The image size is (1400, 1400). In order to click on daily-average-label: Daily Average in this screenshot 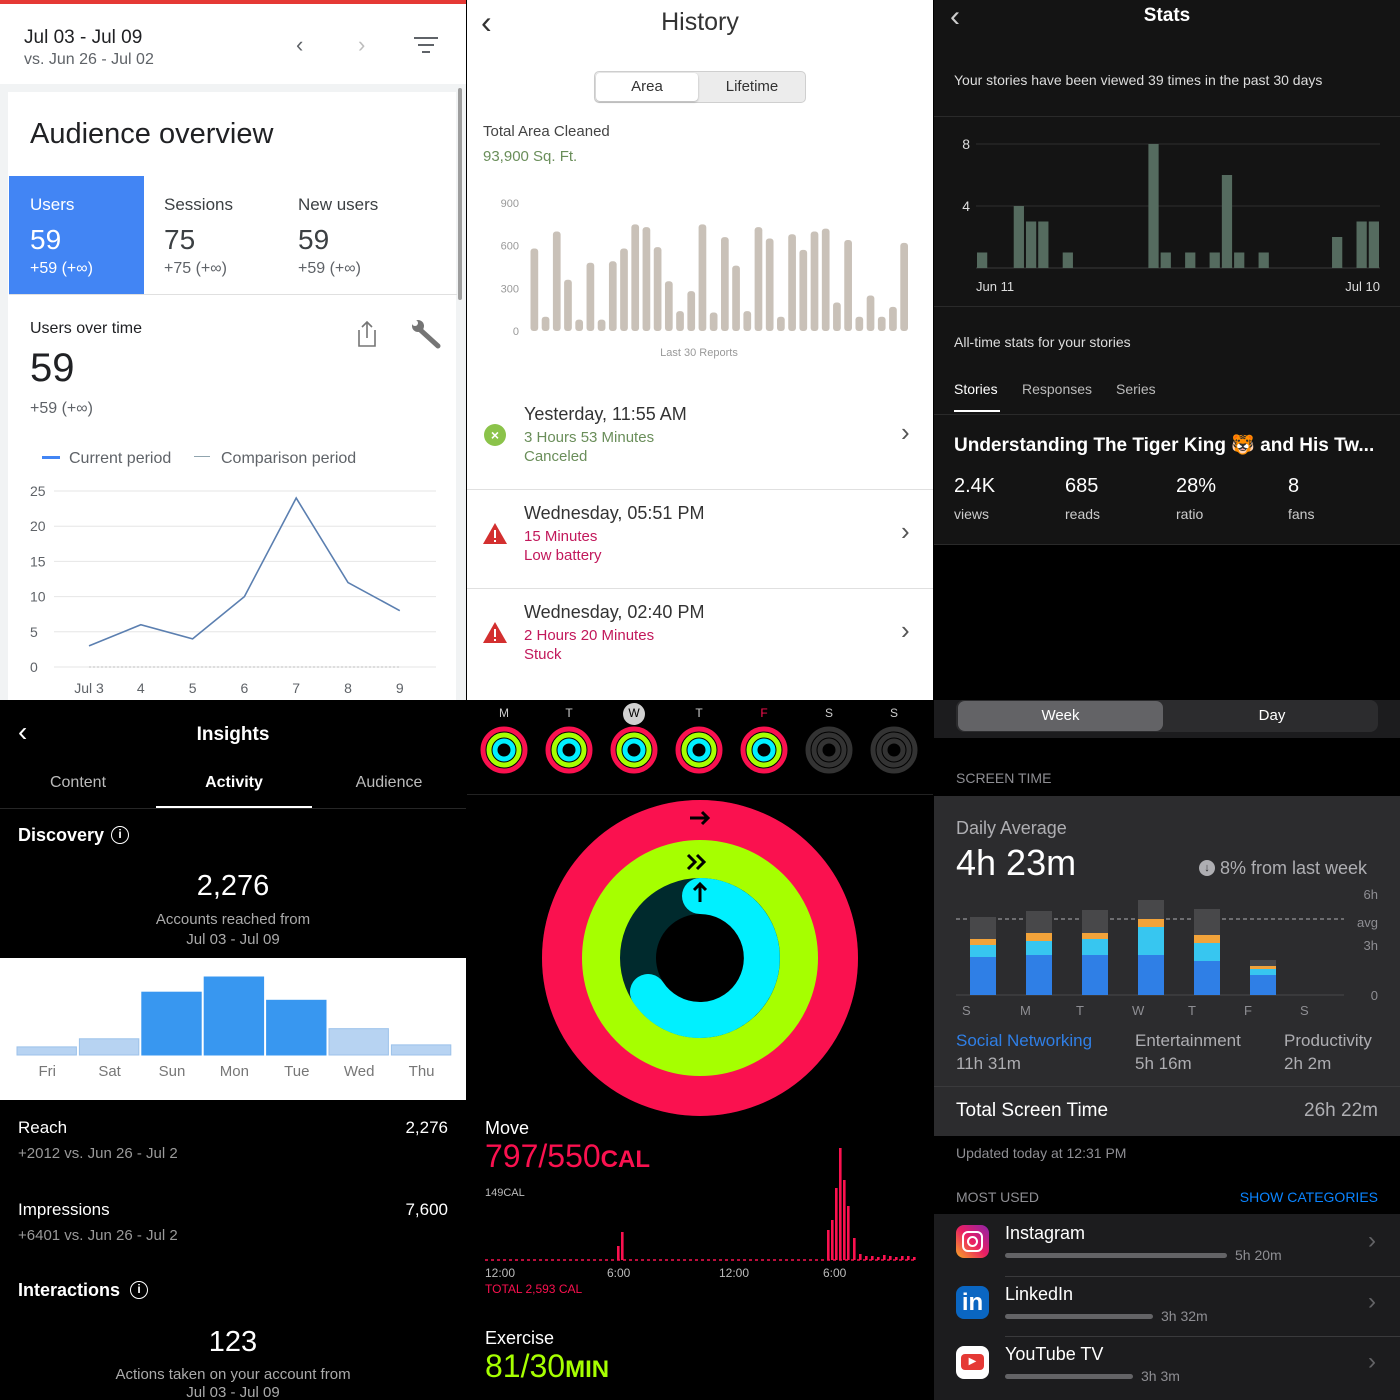, I will do `click(1011, 828)`.